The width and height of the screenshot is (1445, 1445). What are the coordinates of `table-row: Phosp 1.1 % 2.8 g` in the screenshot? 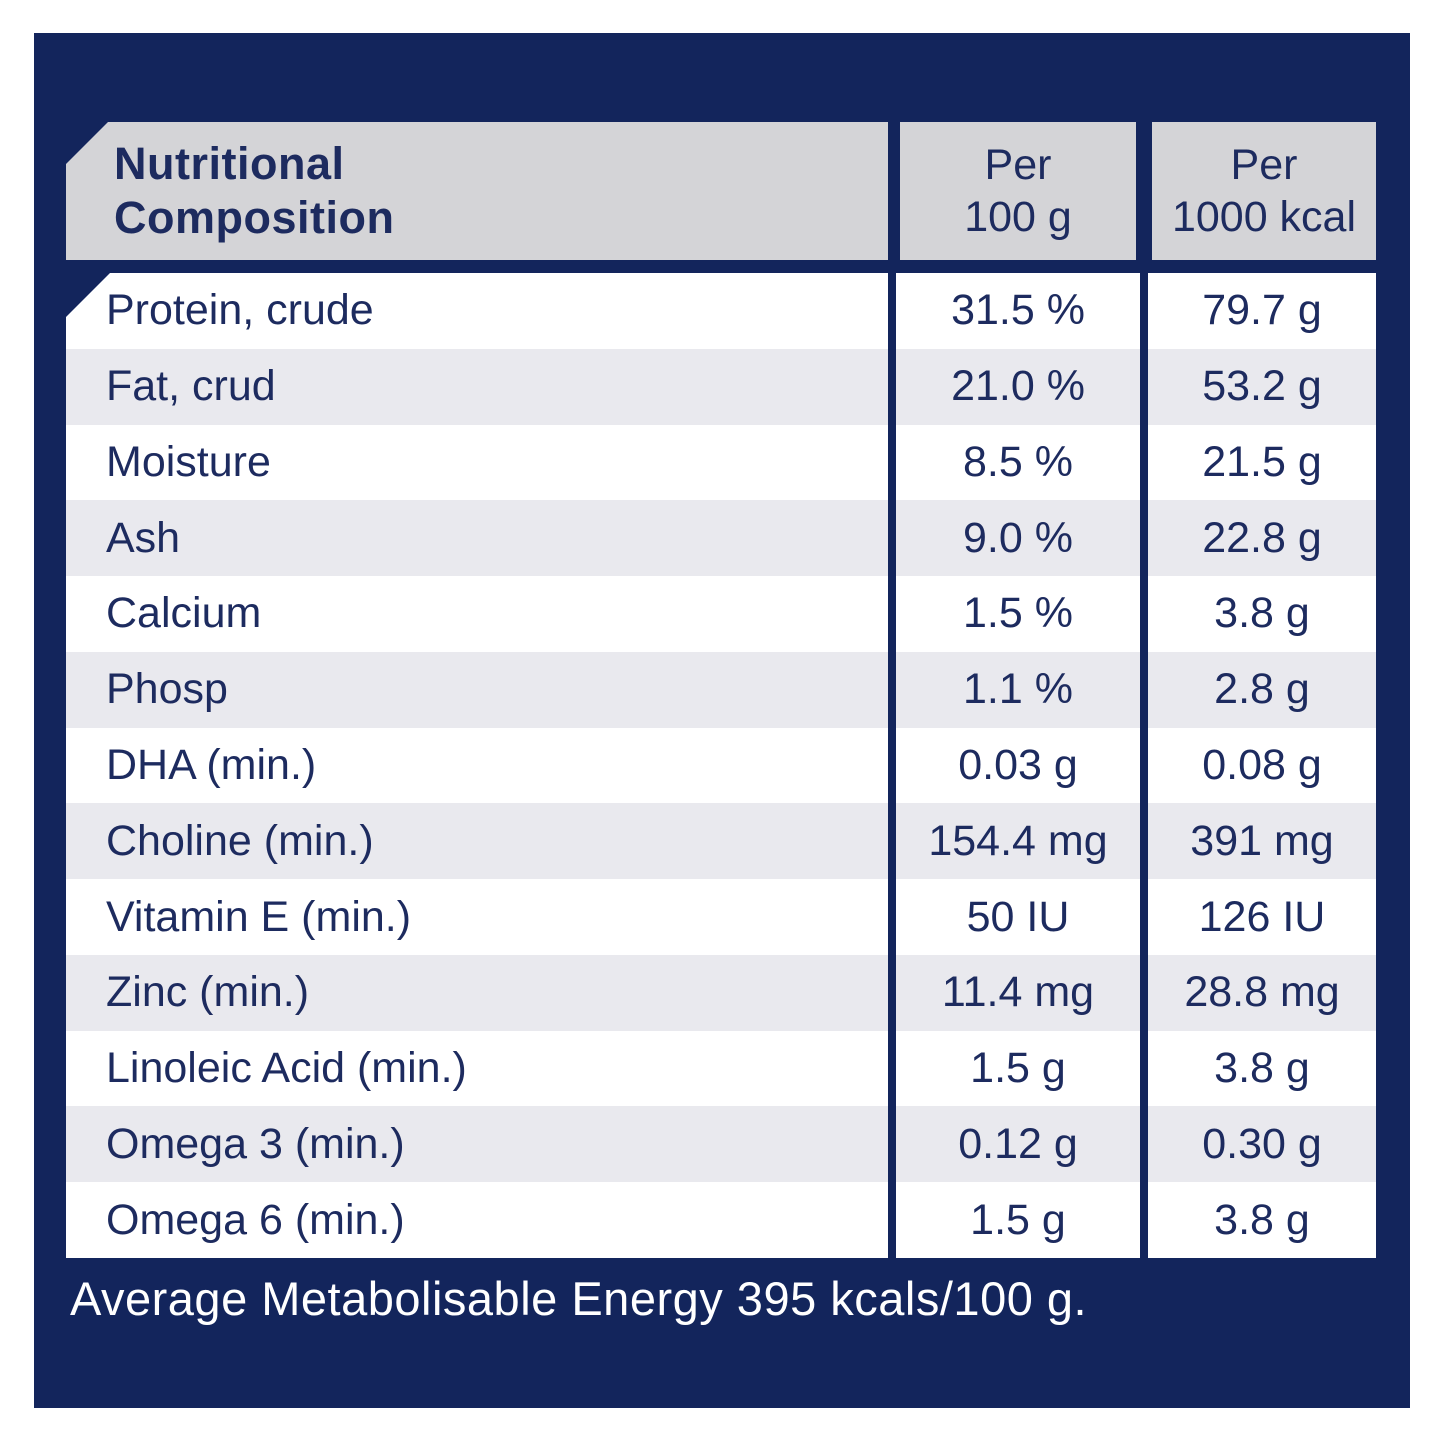 It's located at (721, 689).